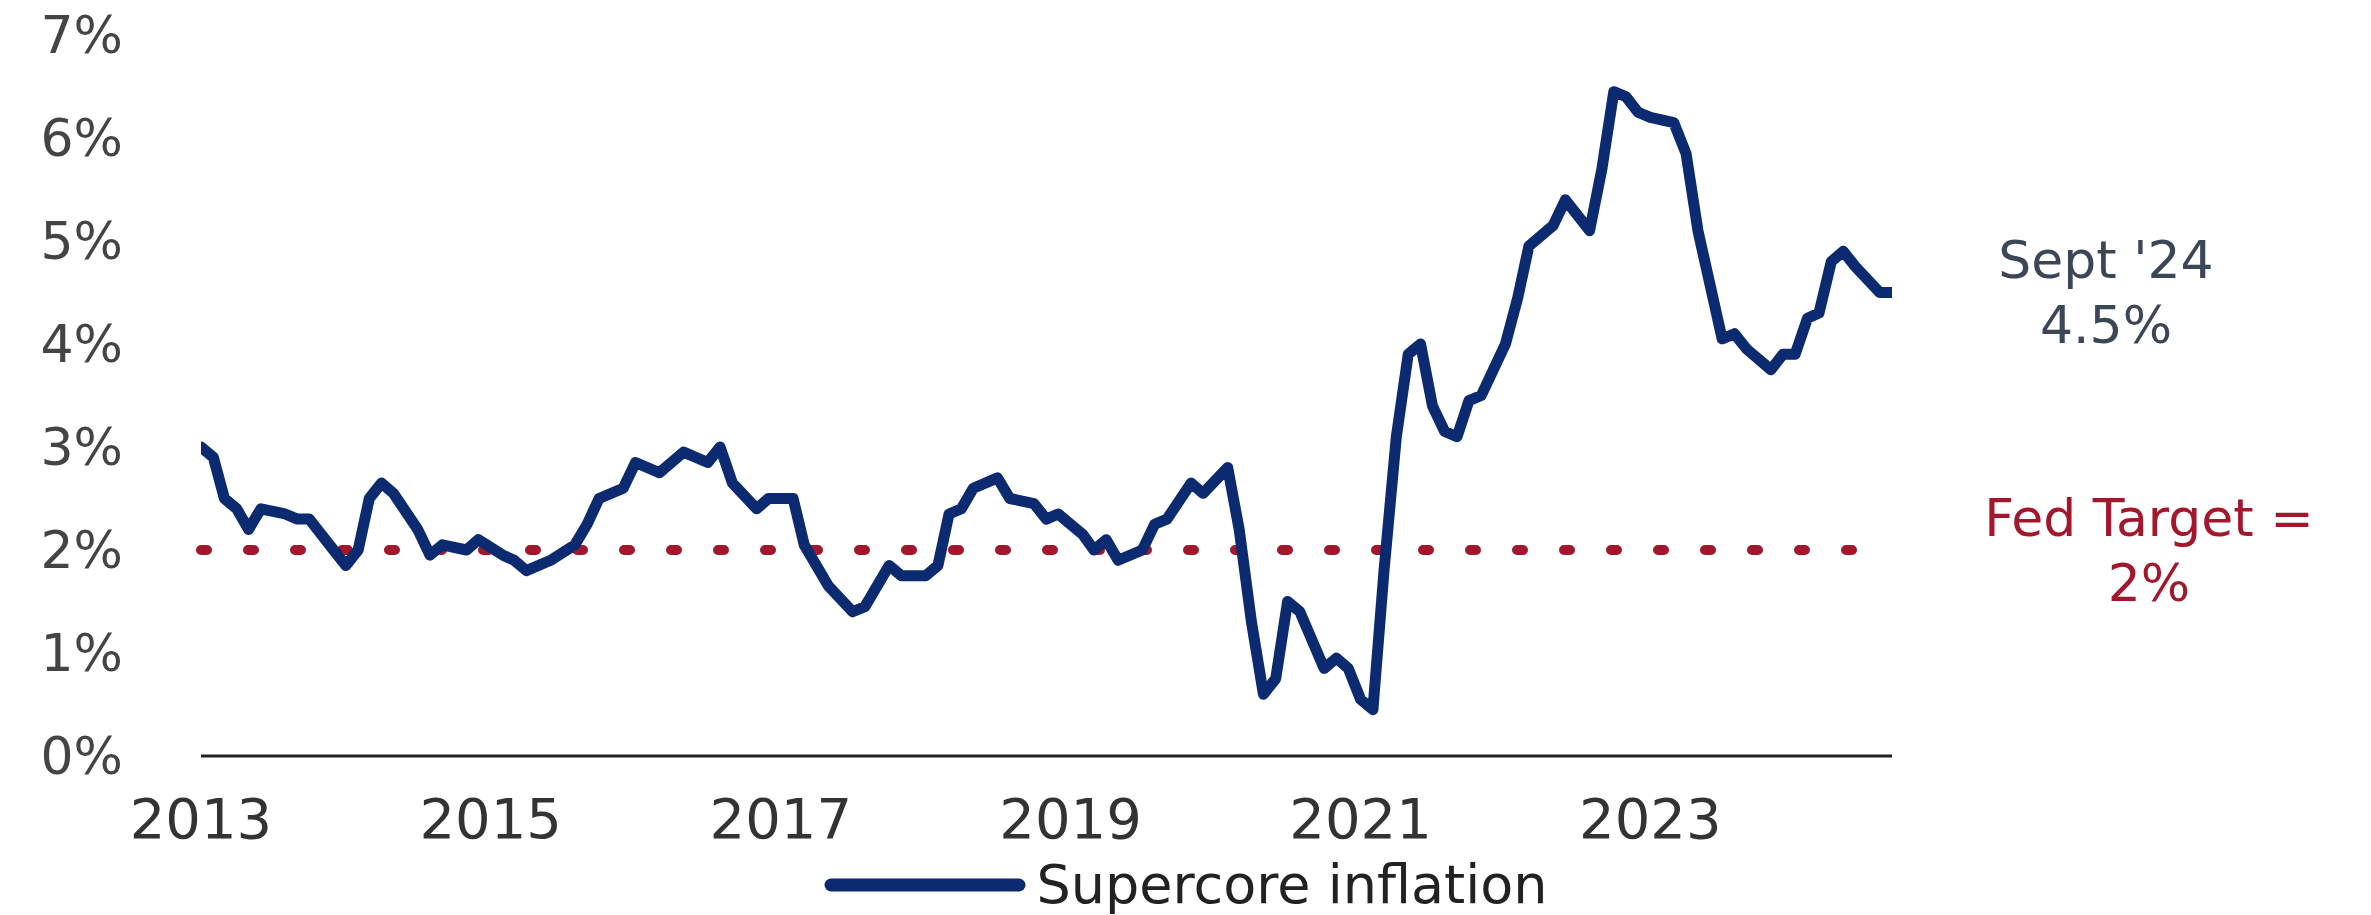 Image resolution: width=2371 pixels, height=915 pixels. Describe the element at coordinates (81, 447) in the screenshot. I see `y-tick-label: 3%` at that location.